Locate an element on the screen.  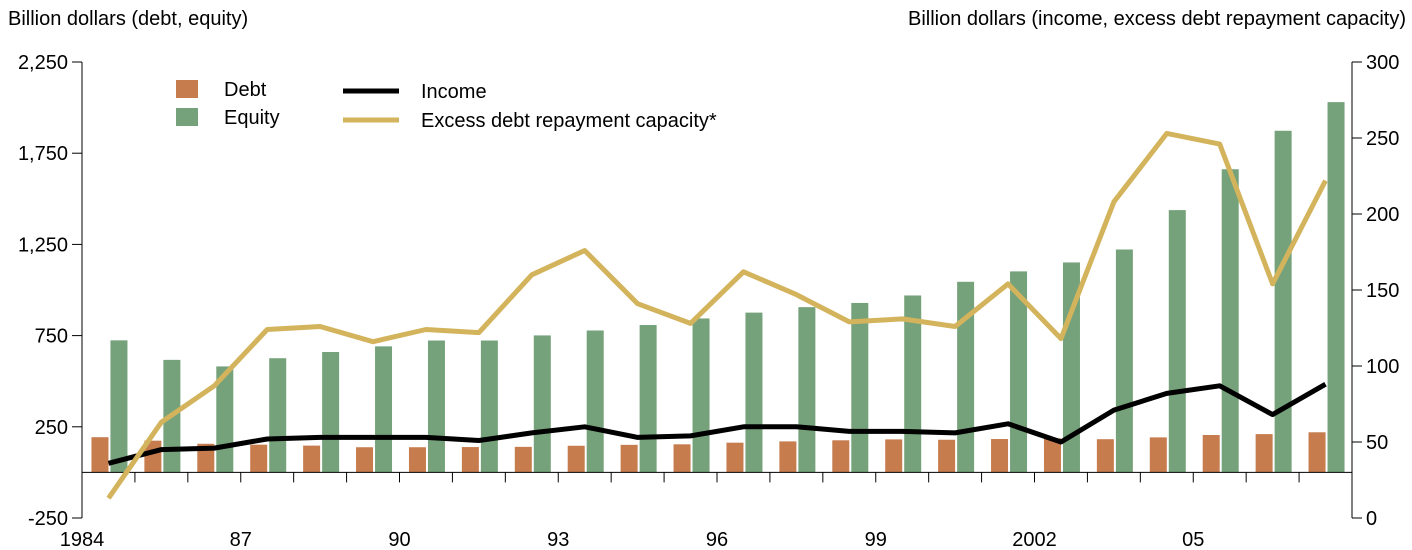
left-tick-label-4: 1,750 is located at coordinates (43, 154).